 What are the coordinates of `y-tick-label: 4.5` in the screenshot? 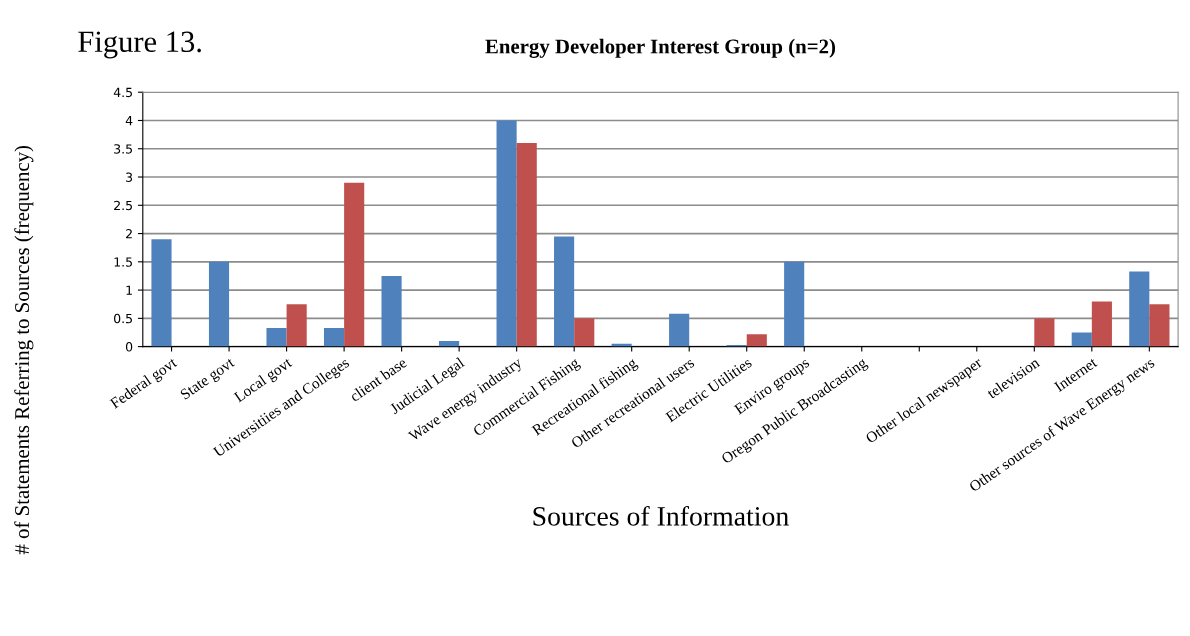 It's located at (122, 92).